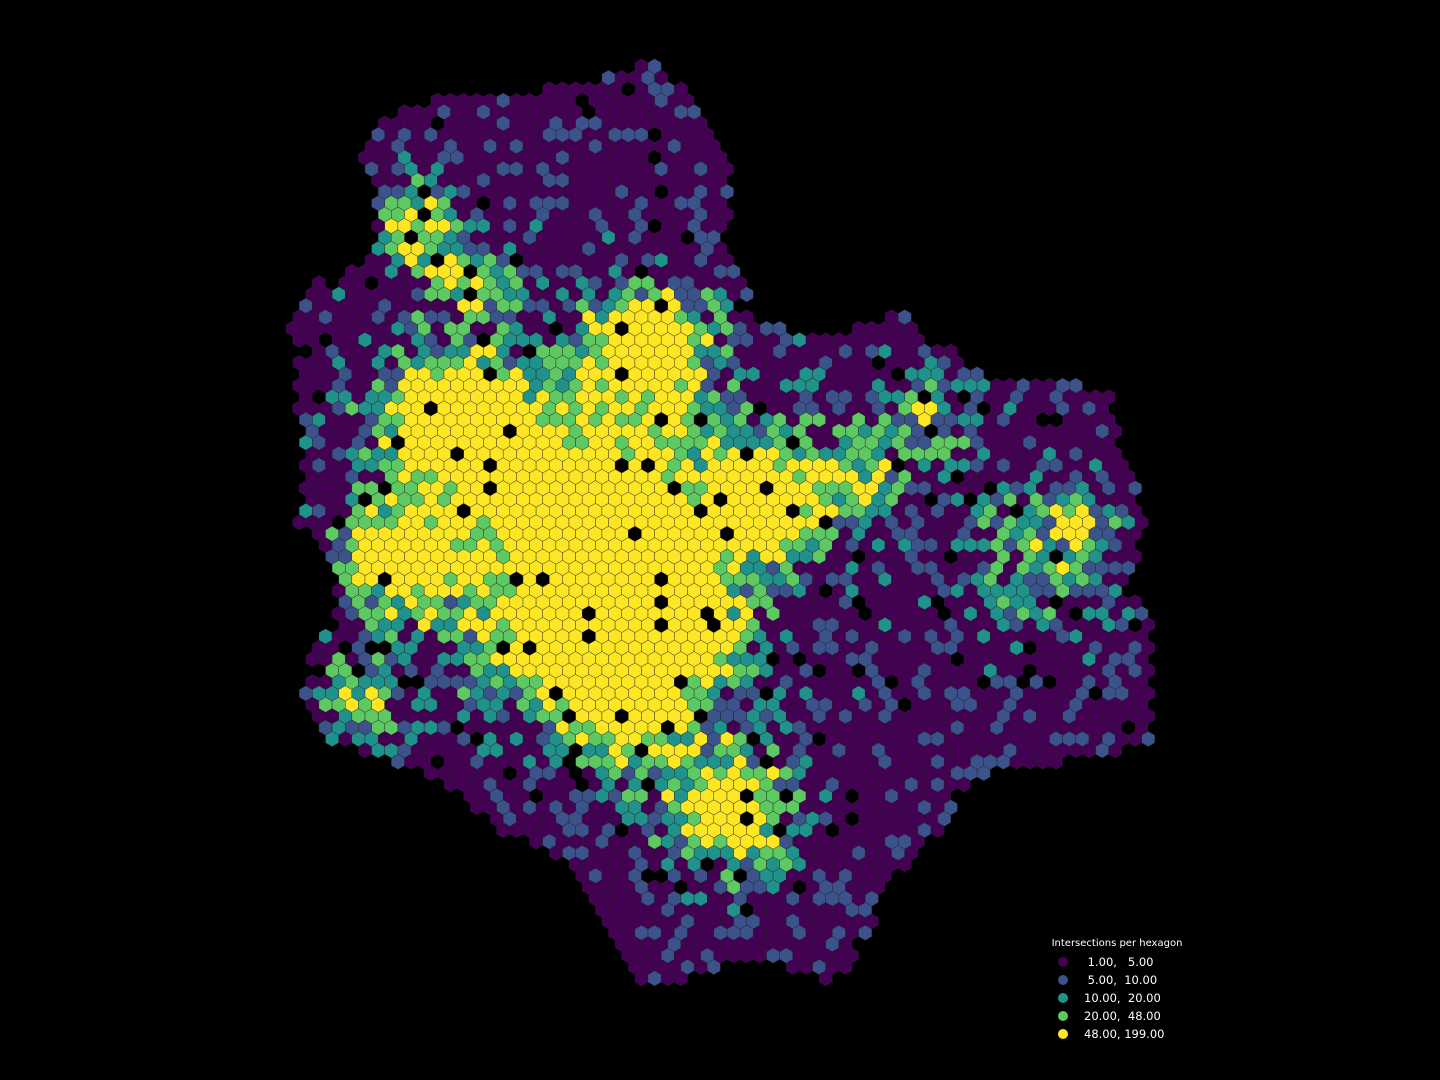 This screenshot has width=1440, height=1080. Describe the element at coordinates (1119, 962) in the screenshot. I see `legend-label: 1.00, 5.00` at that location.